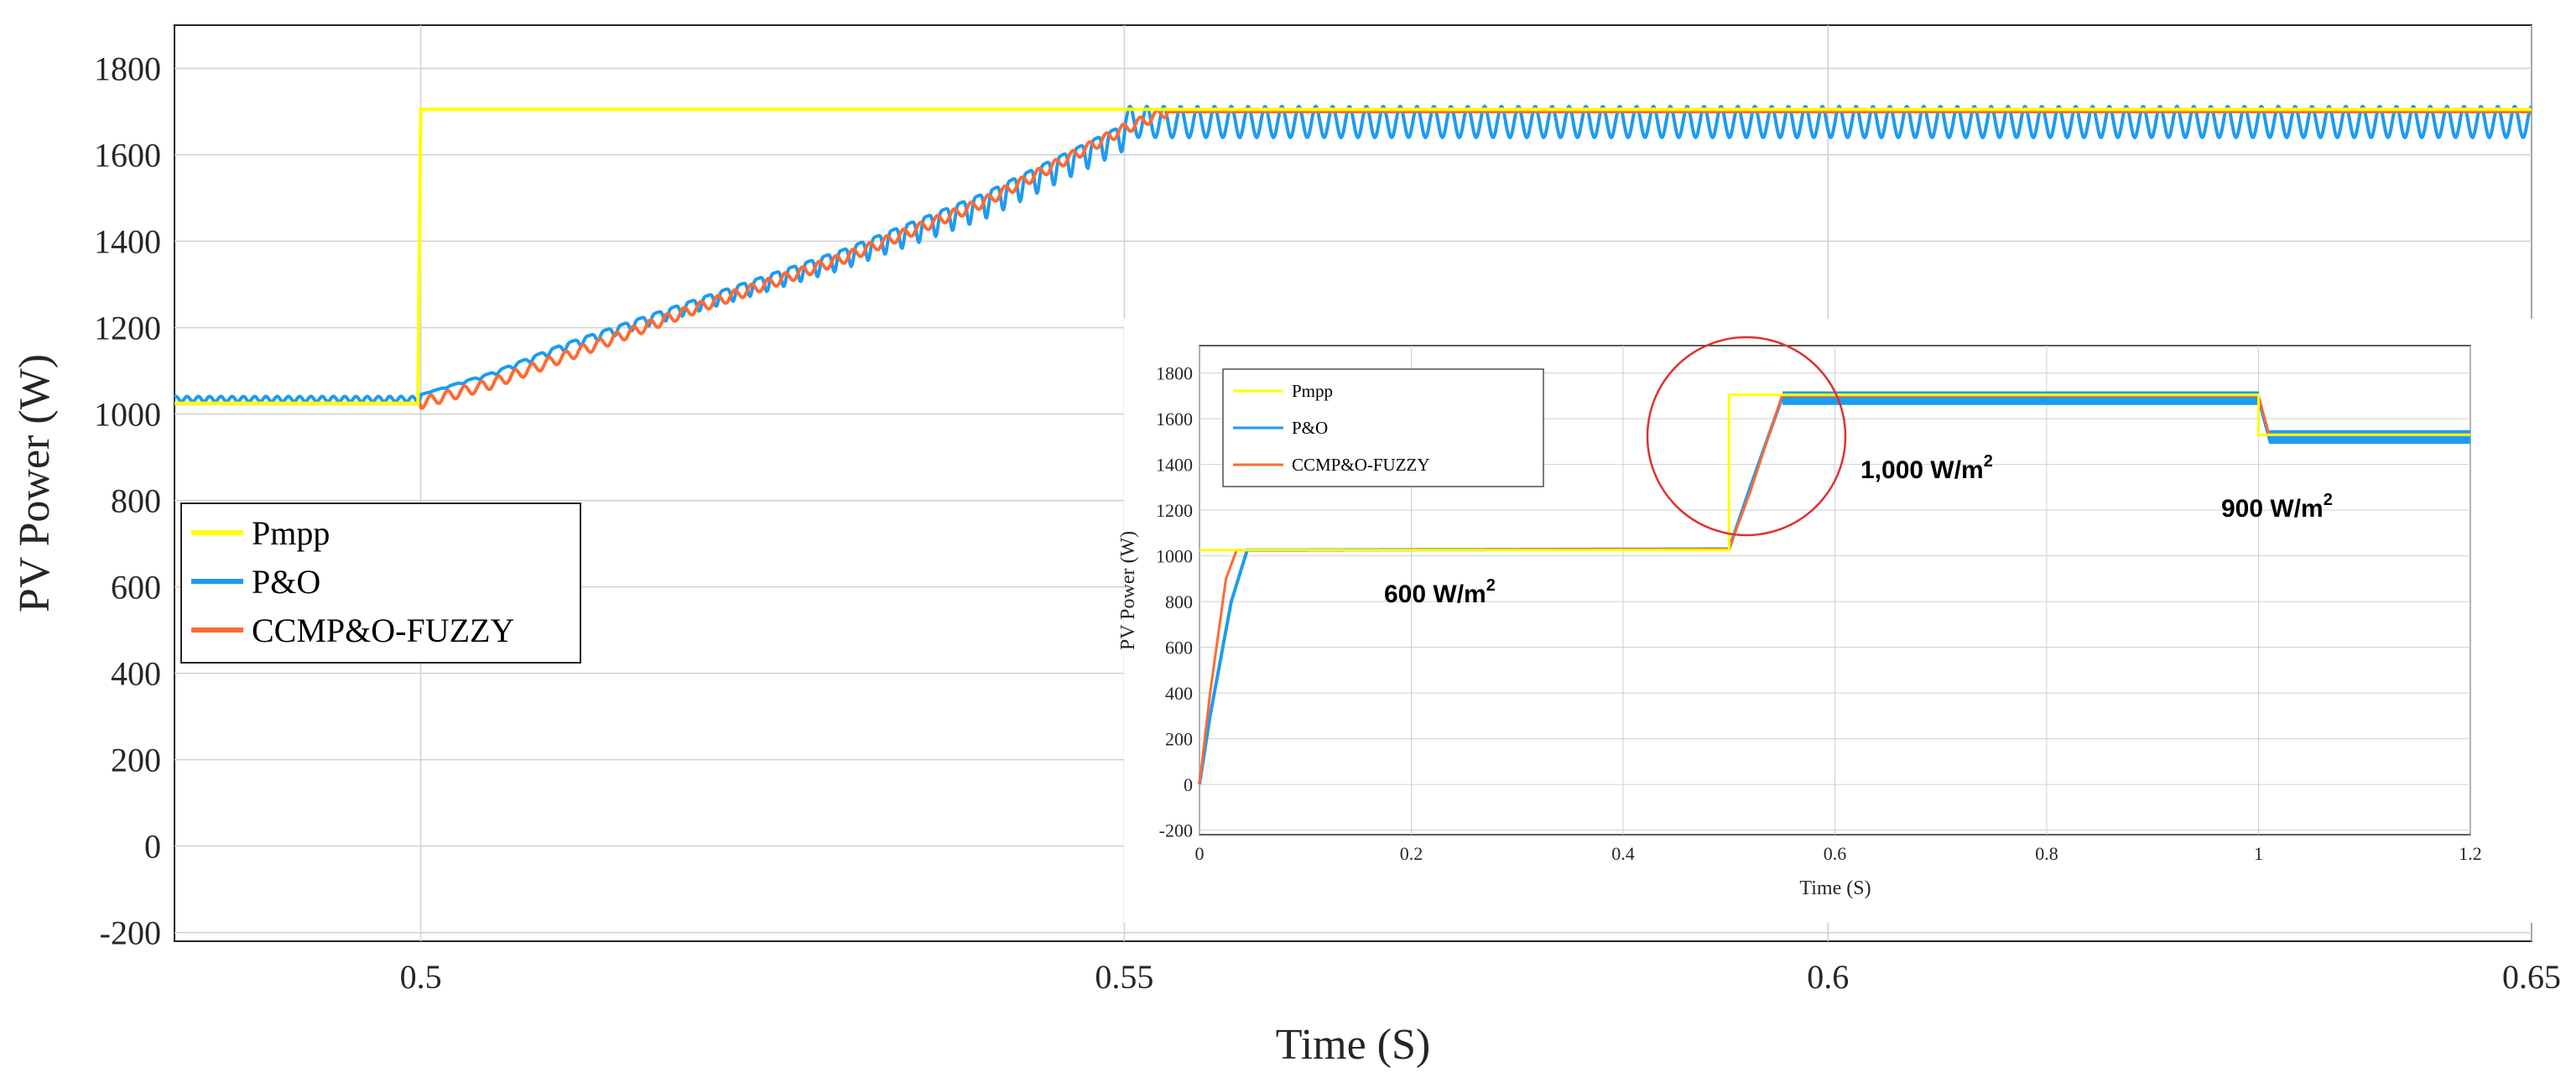 The height and width of the screenshot is (1083, 2576). I want to click on x-tick-label: 1, so click(2258, 853).